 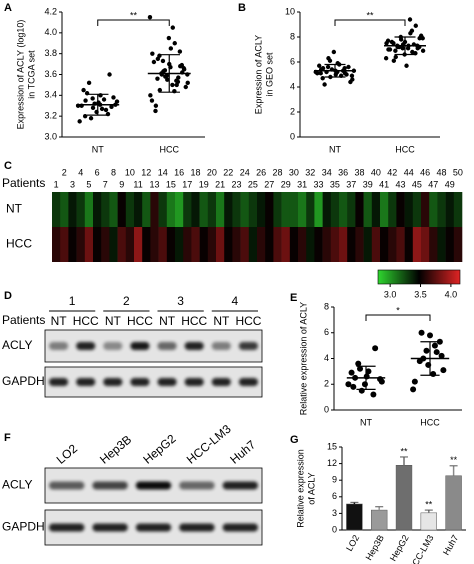 What do you see at coordinates (419, 277) in the screenshot?
I see `colorbar` at bounding box center [419, 277].